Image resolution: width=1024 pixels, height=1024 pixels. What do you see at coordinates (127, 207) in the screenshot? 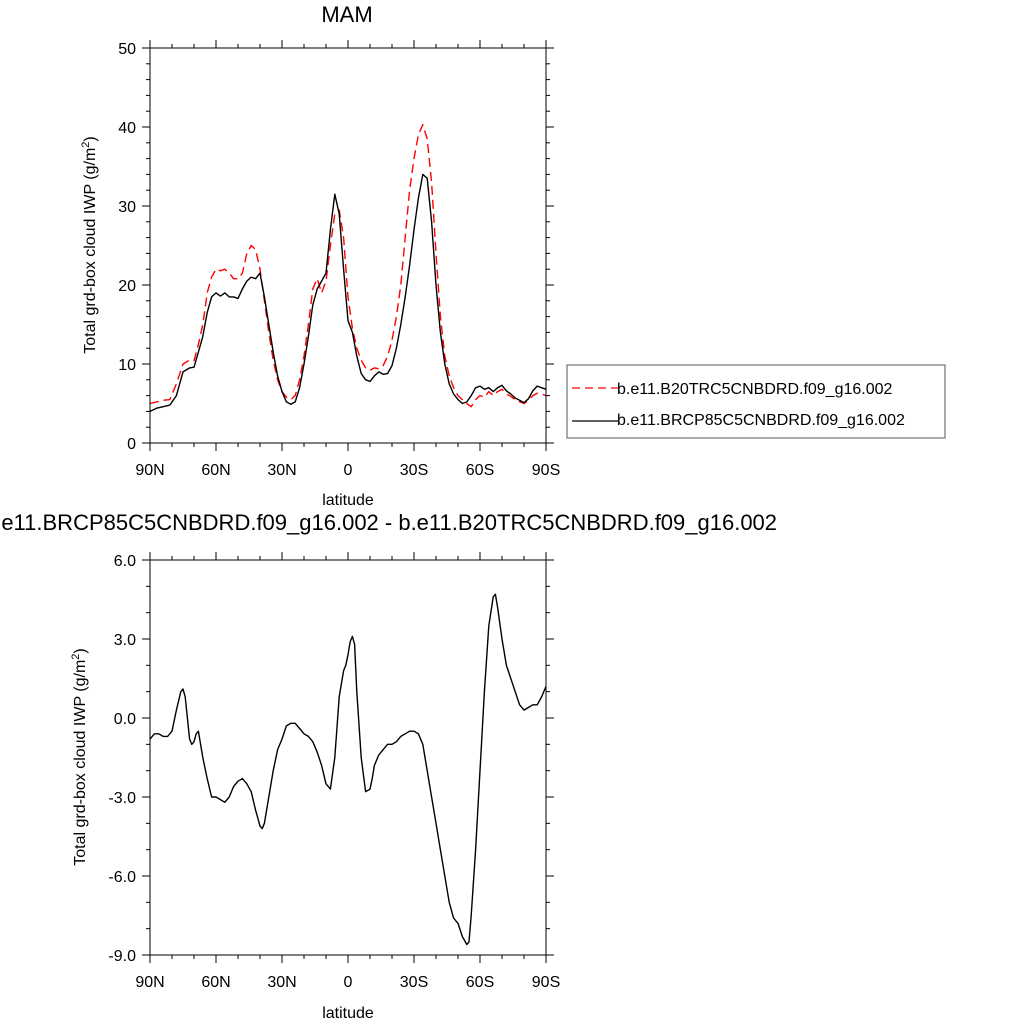
I see `y-tick-label: 30` at bounding box center [127, 207].